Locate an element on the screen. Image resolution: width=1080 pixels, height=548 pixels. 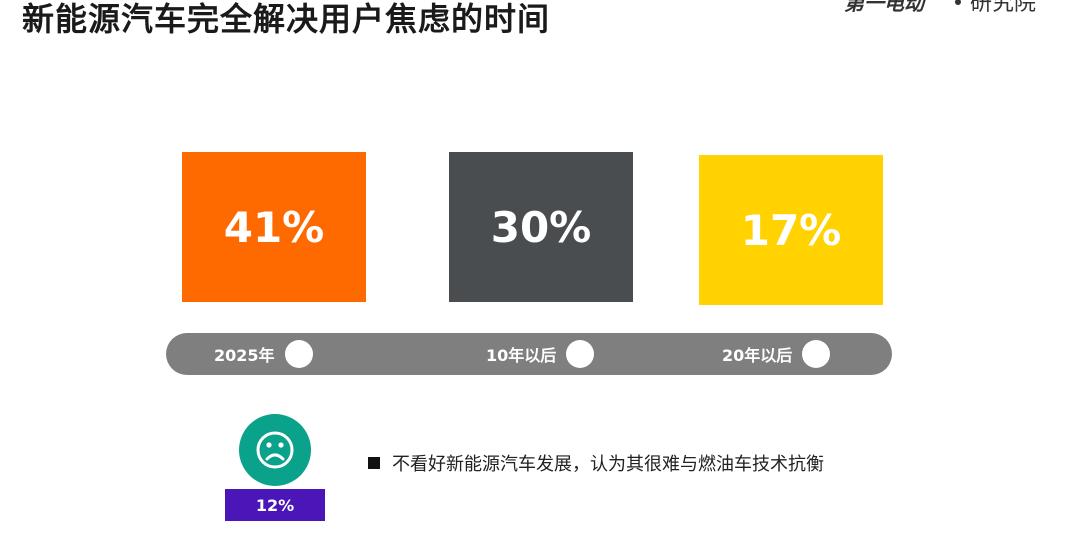
brand-dot-icon is located at coordinates (958, 2).